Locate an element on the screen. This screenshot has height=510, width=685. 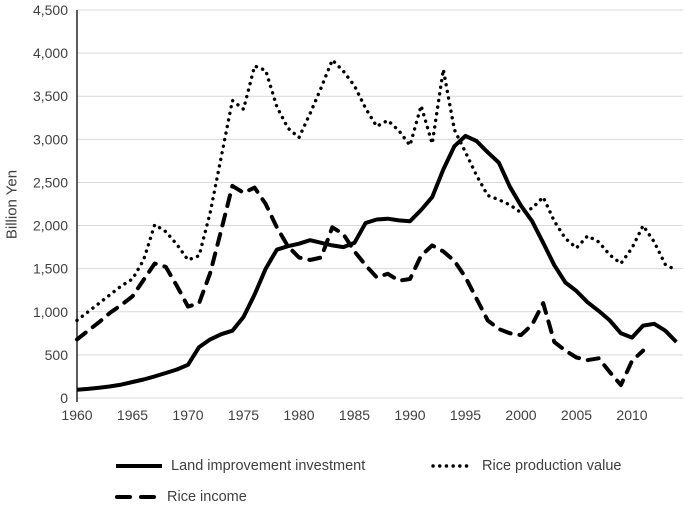
x-tick-label: 1975 is located at coordinates (243, 415).